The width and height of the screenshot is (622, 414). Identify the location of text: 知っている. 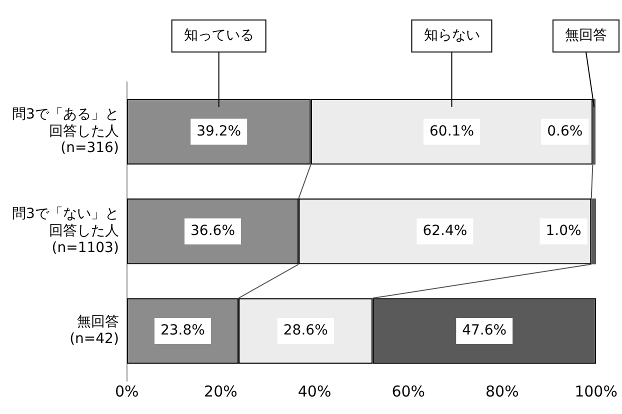
(219, 36).